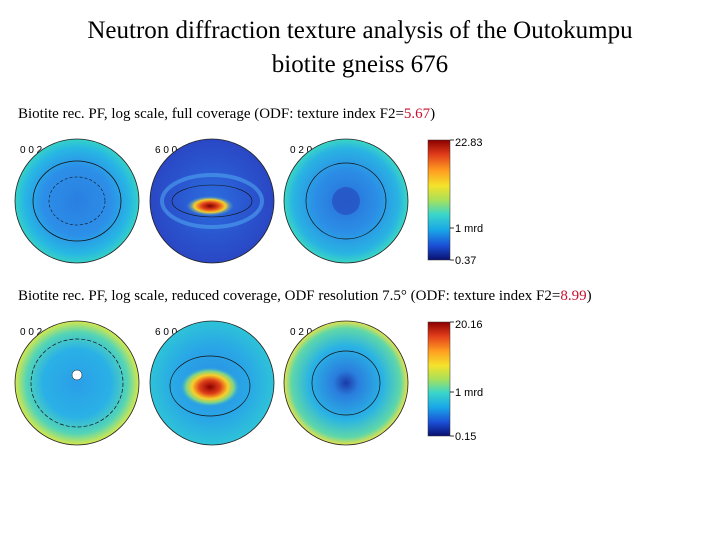  Describe the element at coordinates (465, 437) in the screenshot. I see `scale-min-label-reduced: 0.15` at that location.